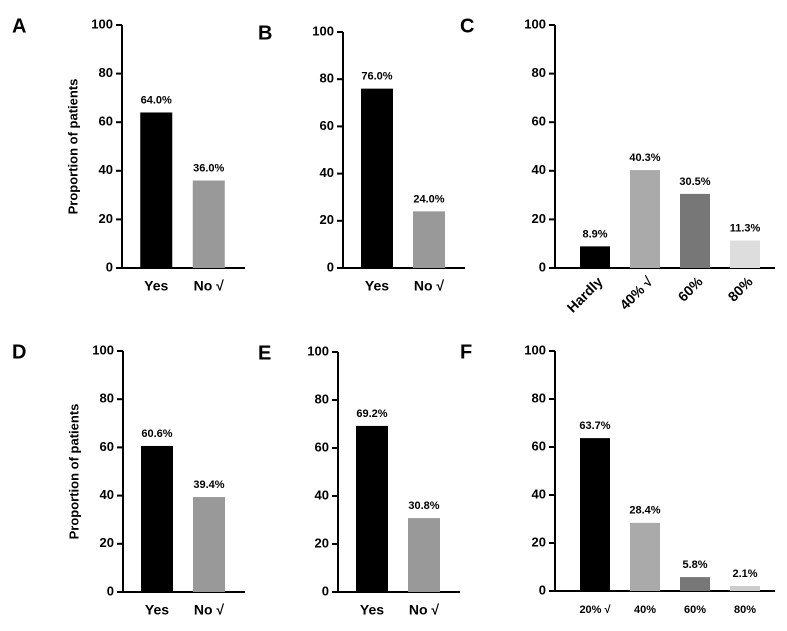 This screenshot has height=631, width=787. What do you see at coordinates (644, 511) in the screenshot?
I see `value-label: 28.4%` at bounding box center [644, 511].